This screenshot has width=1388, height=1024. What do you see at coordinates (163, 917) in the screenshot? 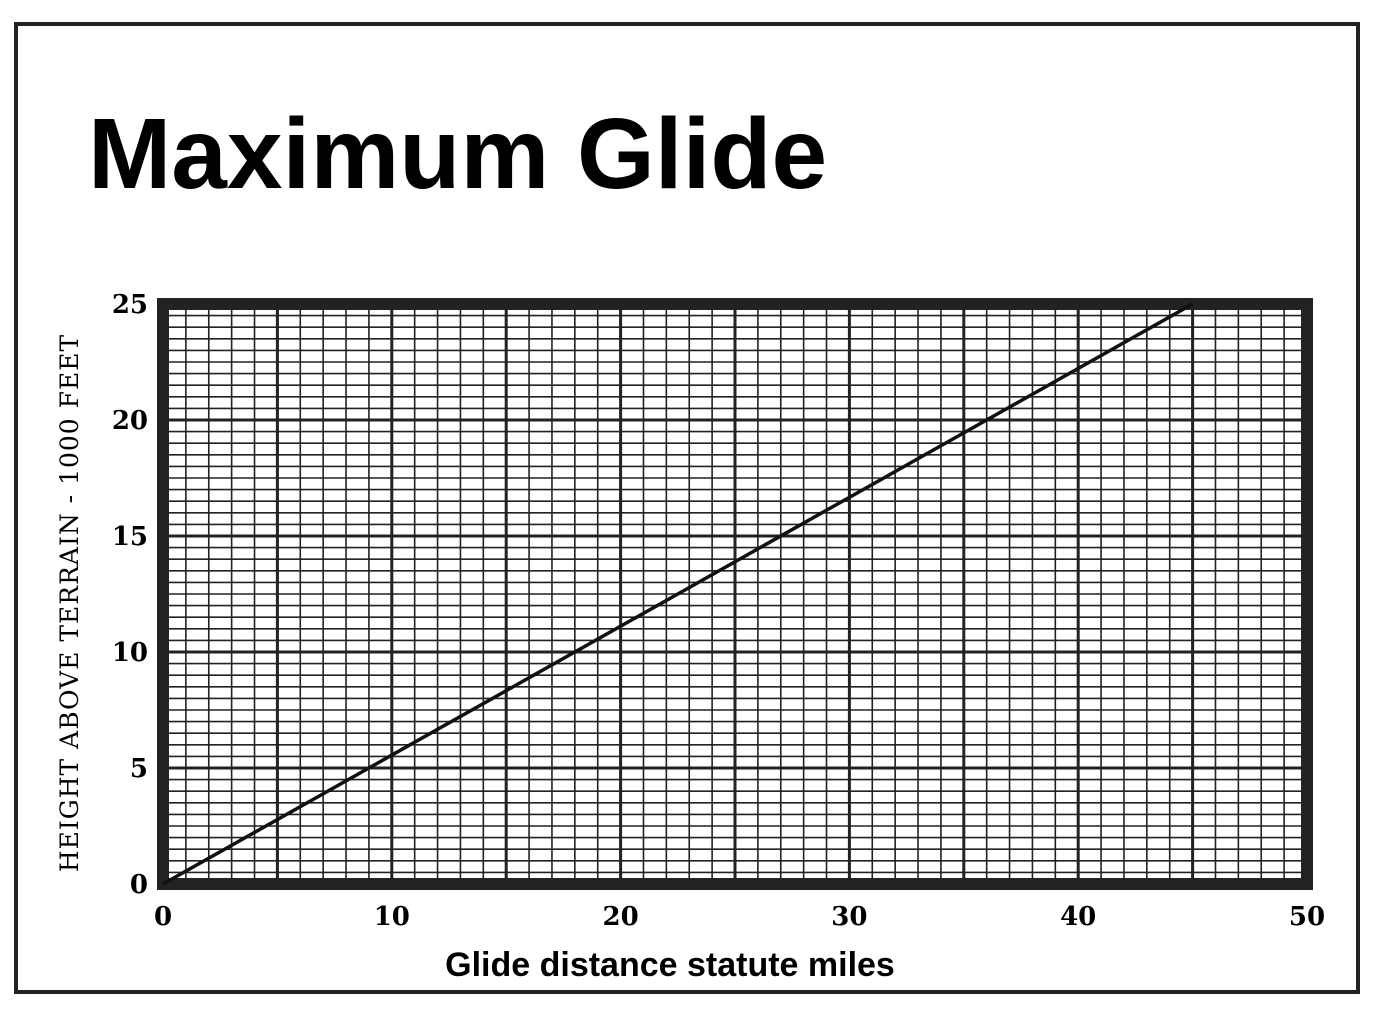
I see `x-tick-label: 0` at bounding box center [163, 917].